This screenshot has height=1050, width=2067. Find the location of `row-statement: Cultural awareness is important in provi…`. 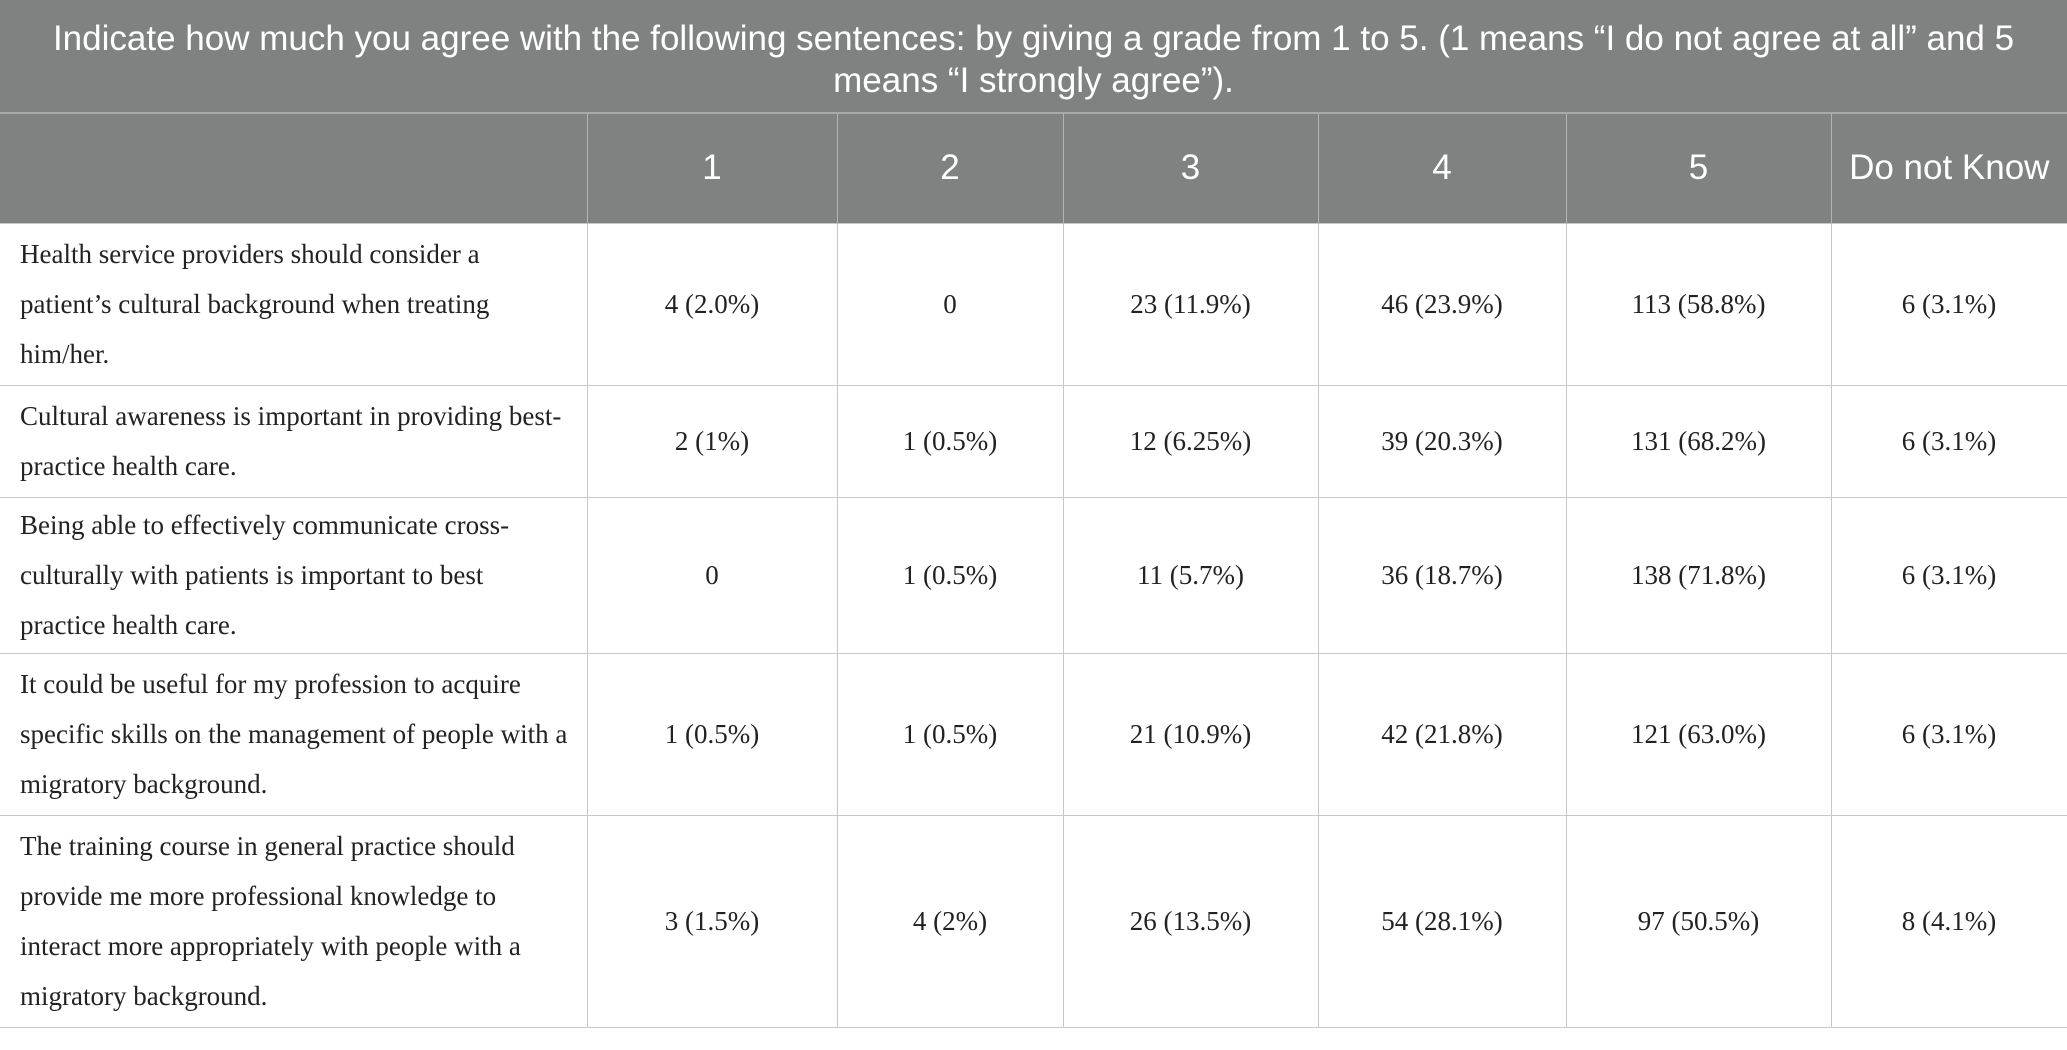

row-statement: Cultural awareness is important in provi… is located at coordinates (294, 441).